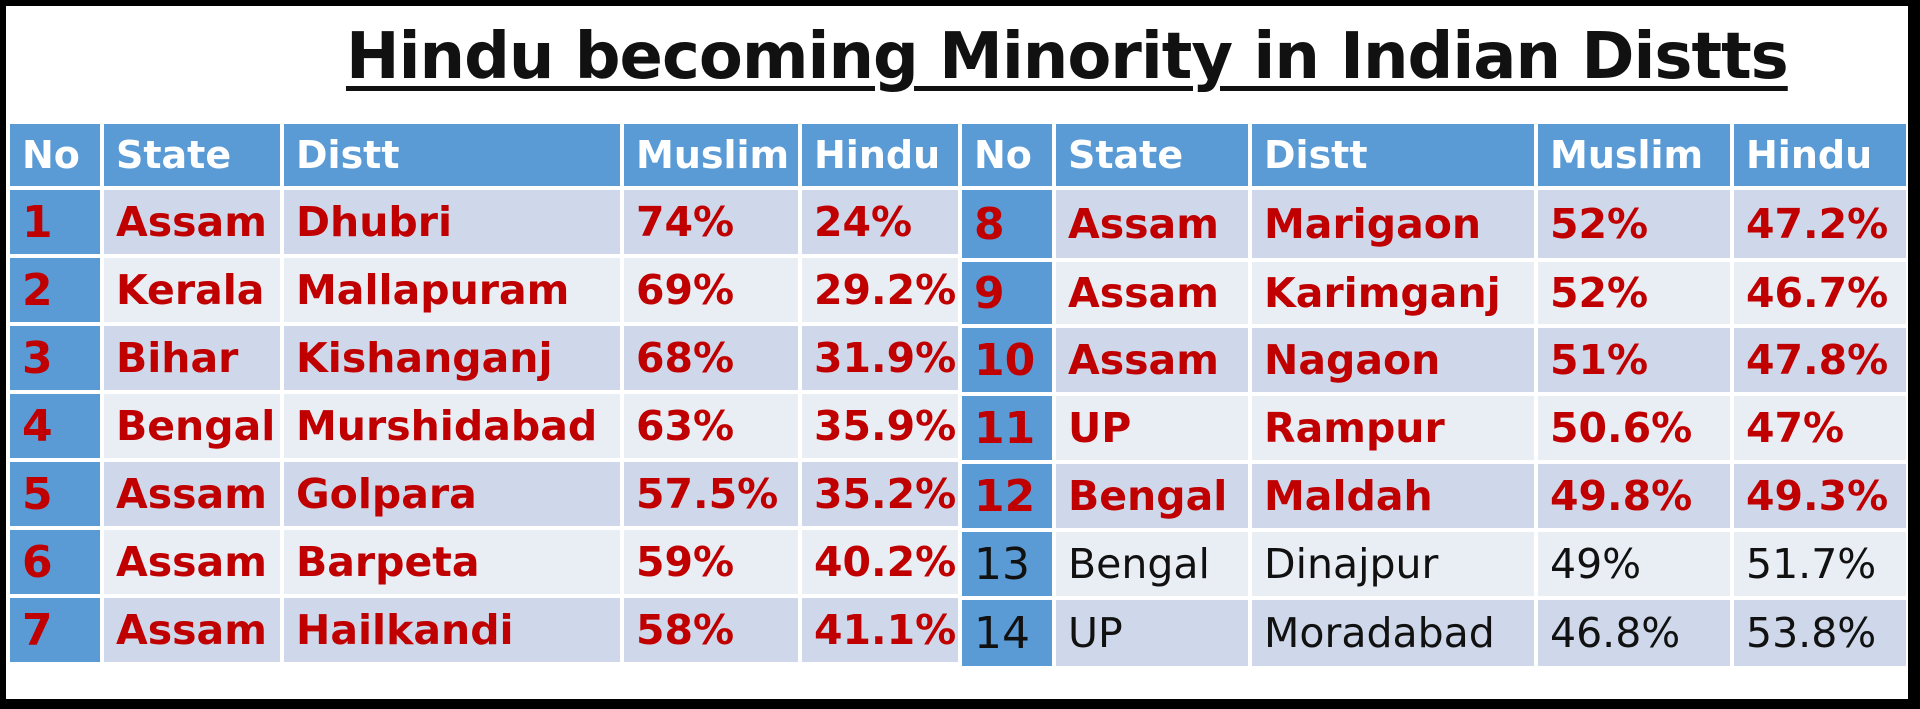 This screenshot has width=1920, height=709. What do you see at coordinates (57, 631) in the screenshot?
I see `cell-no: 7` at bounding box center [57, 631].